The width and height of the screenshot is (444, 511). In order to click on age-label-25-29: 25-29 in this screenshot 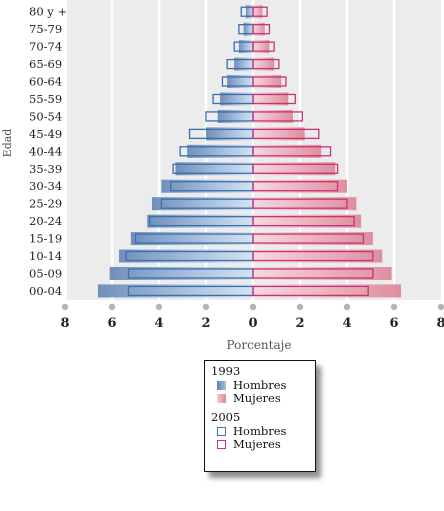, I will do `click(45, 204)`.